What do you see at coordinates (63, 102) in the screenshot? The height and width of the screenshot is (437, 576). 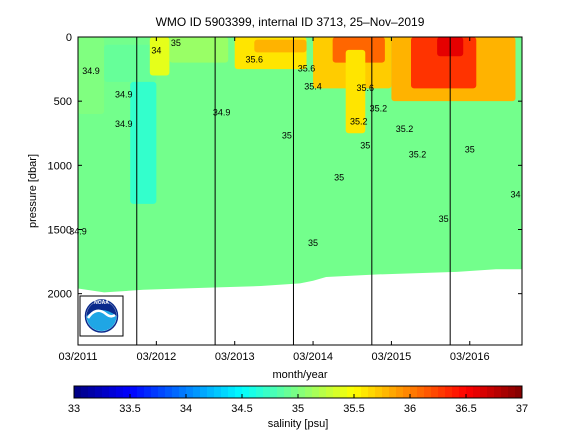 I see `y-tick-label: 500` at bounding box center [63, 102].